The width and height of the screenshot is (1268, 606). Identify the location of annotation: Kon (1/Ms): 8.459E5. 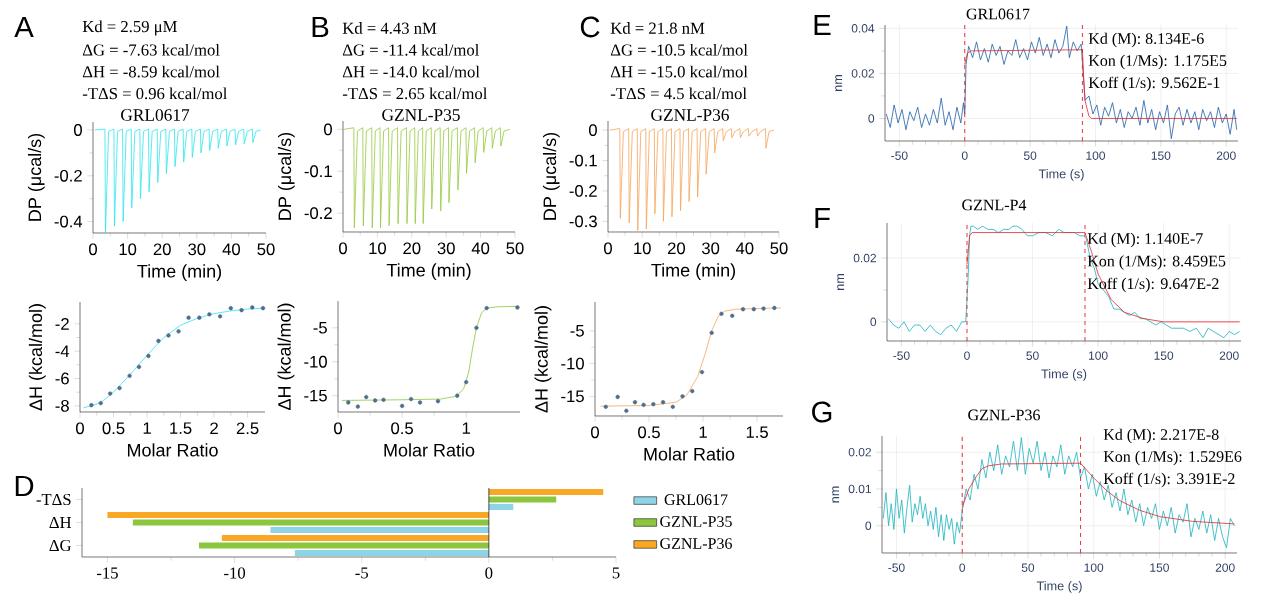
(1156, 262).